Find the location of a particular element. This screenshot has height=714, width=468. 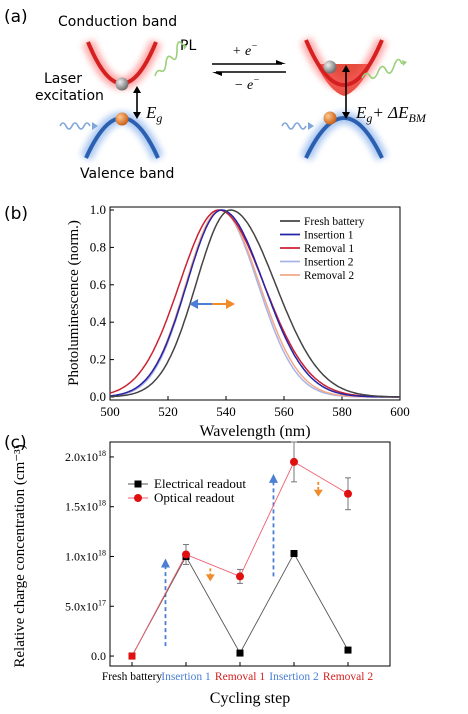

chart-c-electrical-line is located at coordinates (240, 604).